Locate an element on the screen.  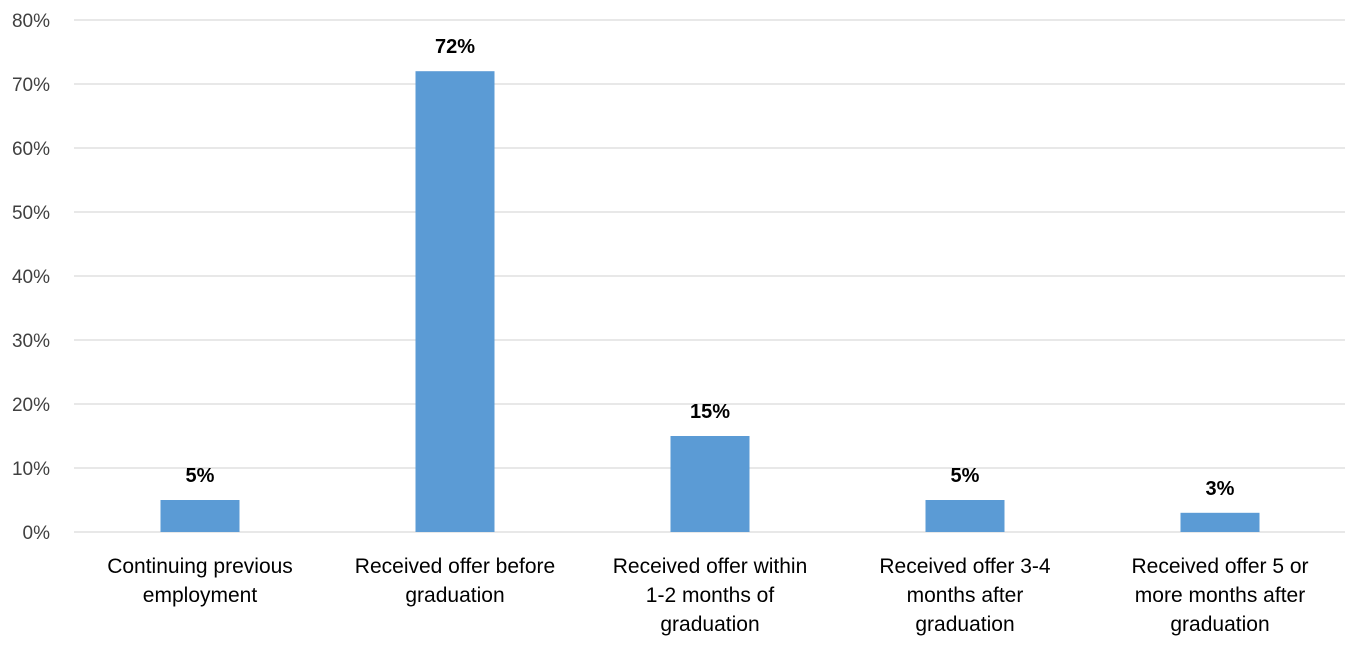
category-label: Continuing previous is located at coordinates (200, 566).